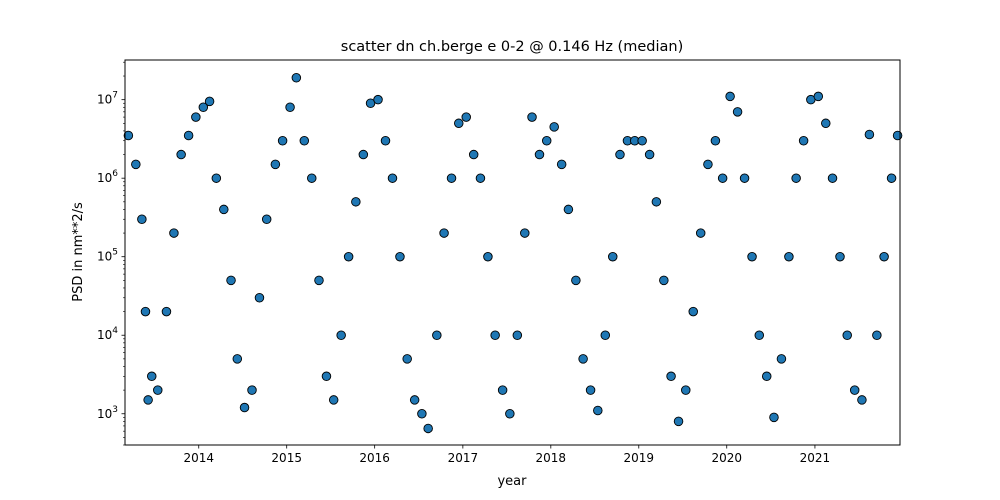 This screenshot has height=500, width=1000. Describe the element at coordinates (107, 99) in the screenshot. I see `y-tick-label: 10⁷` at that location.